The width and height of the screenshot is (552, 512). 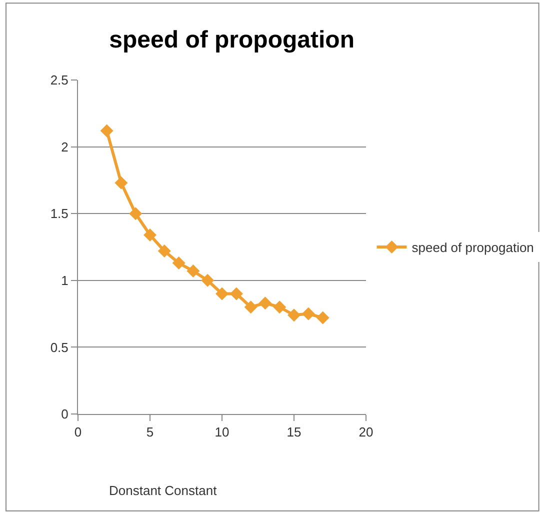 I want to click on y-tick-label: 2.5, so click(x=59, y=80).